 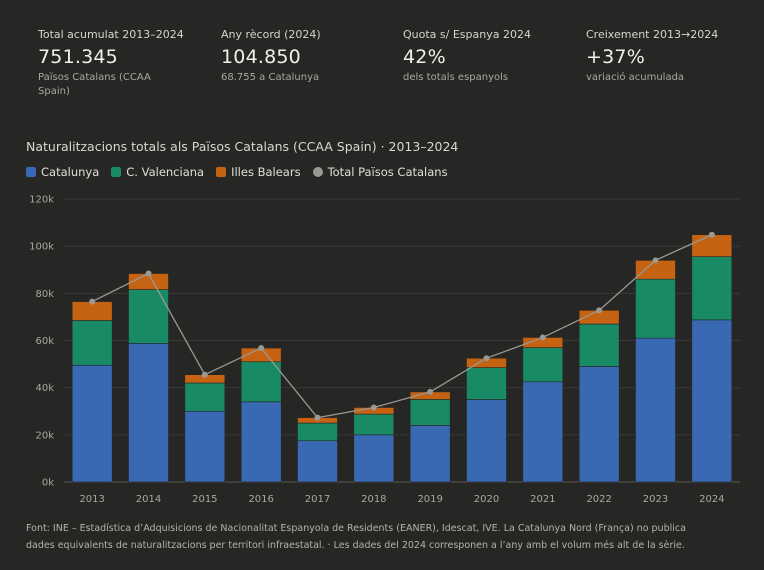 I want to click on x-tick-label: 2017, so click(x=317, y=499).